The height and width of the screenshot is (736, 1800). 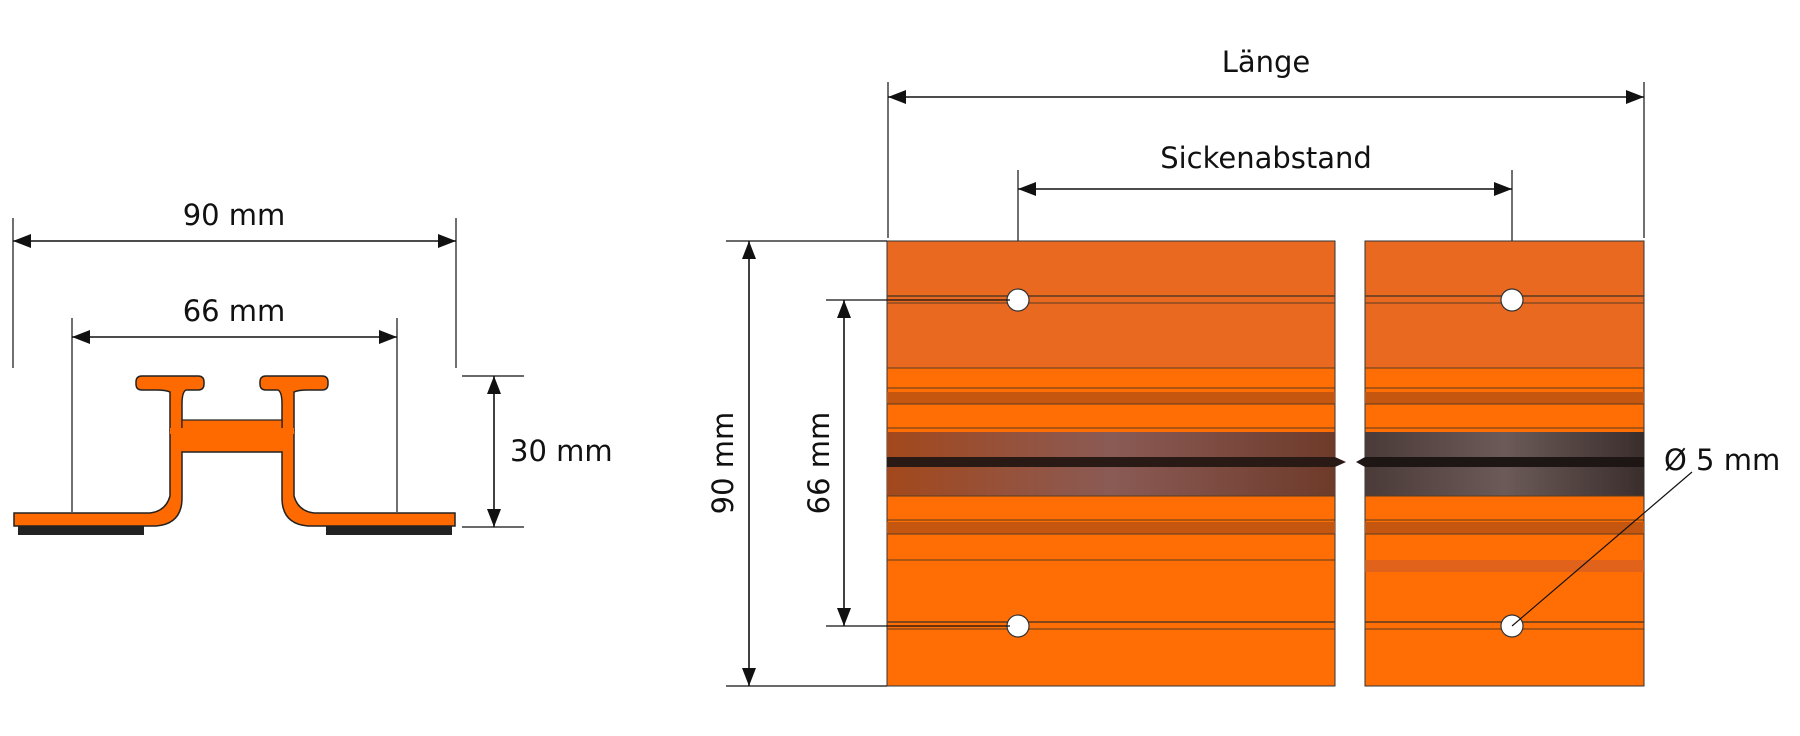 What do you see at coordinates (234, 311) in the screenshot?
I see `profile-inner-spacing-label: 66 mm` at bounding box center [234, 311].